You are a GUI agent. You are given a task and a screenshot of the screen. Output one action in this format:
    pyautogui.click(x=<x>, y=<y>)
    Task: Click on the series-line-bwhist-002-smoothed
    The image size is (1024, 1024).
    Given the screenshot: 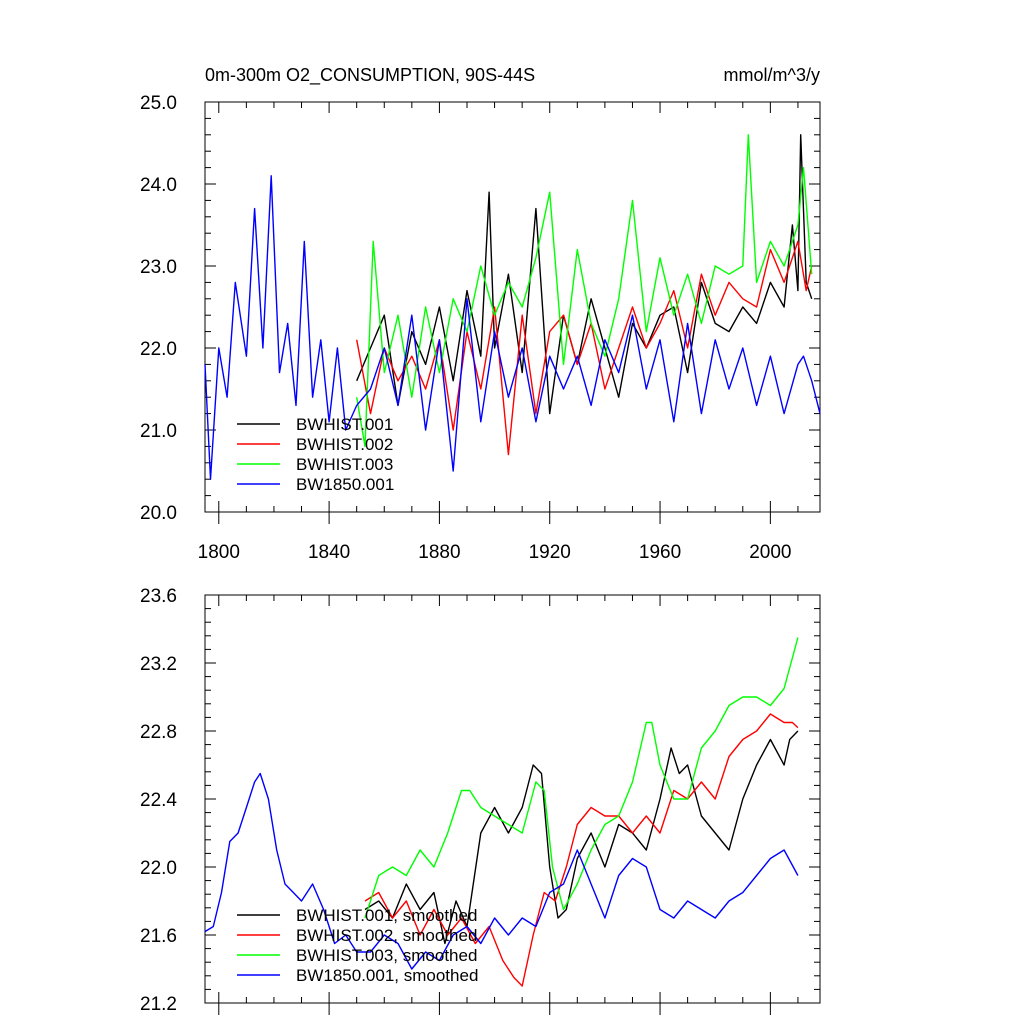 What is the action you would take?
    pyautogui.click(x=581, y=850)
    